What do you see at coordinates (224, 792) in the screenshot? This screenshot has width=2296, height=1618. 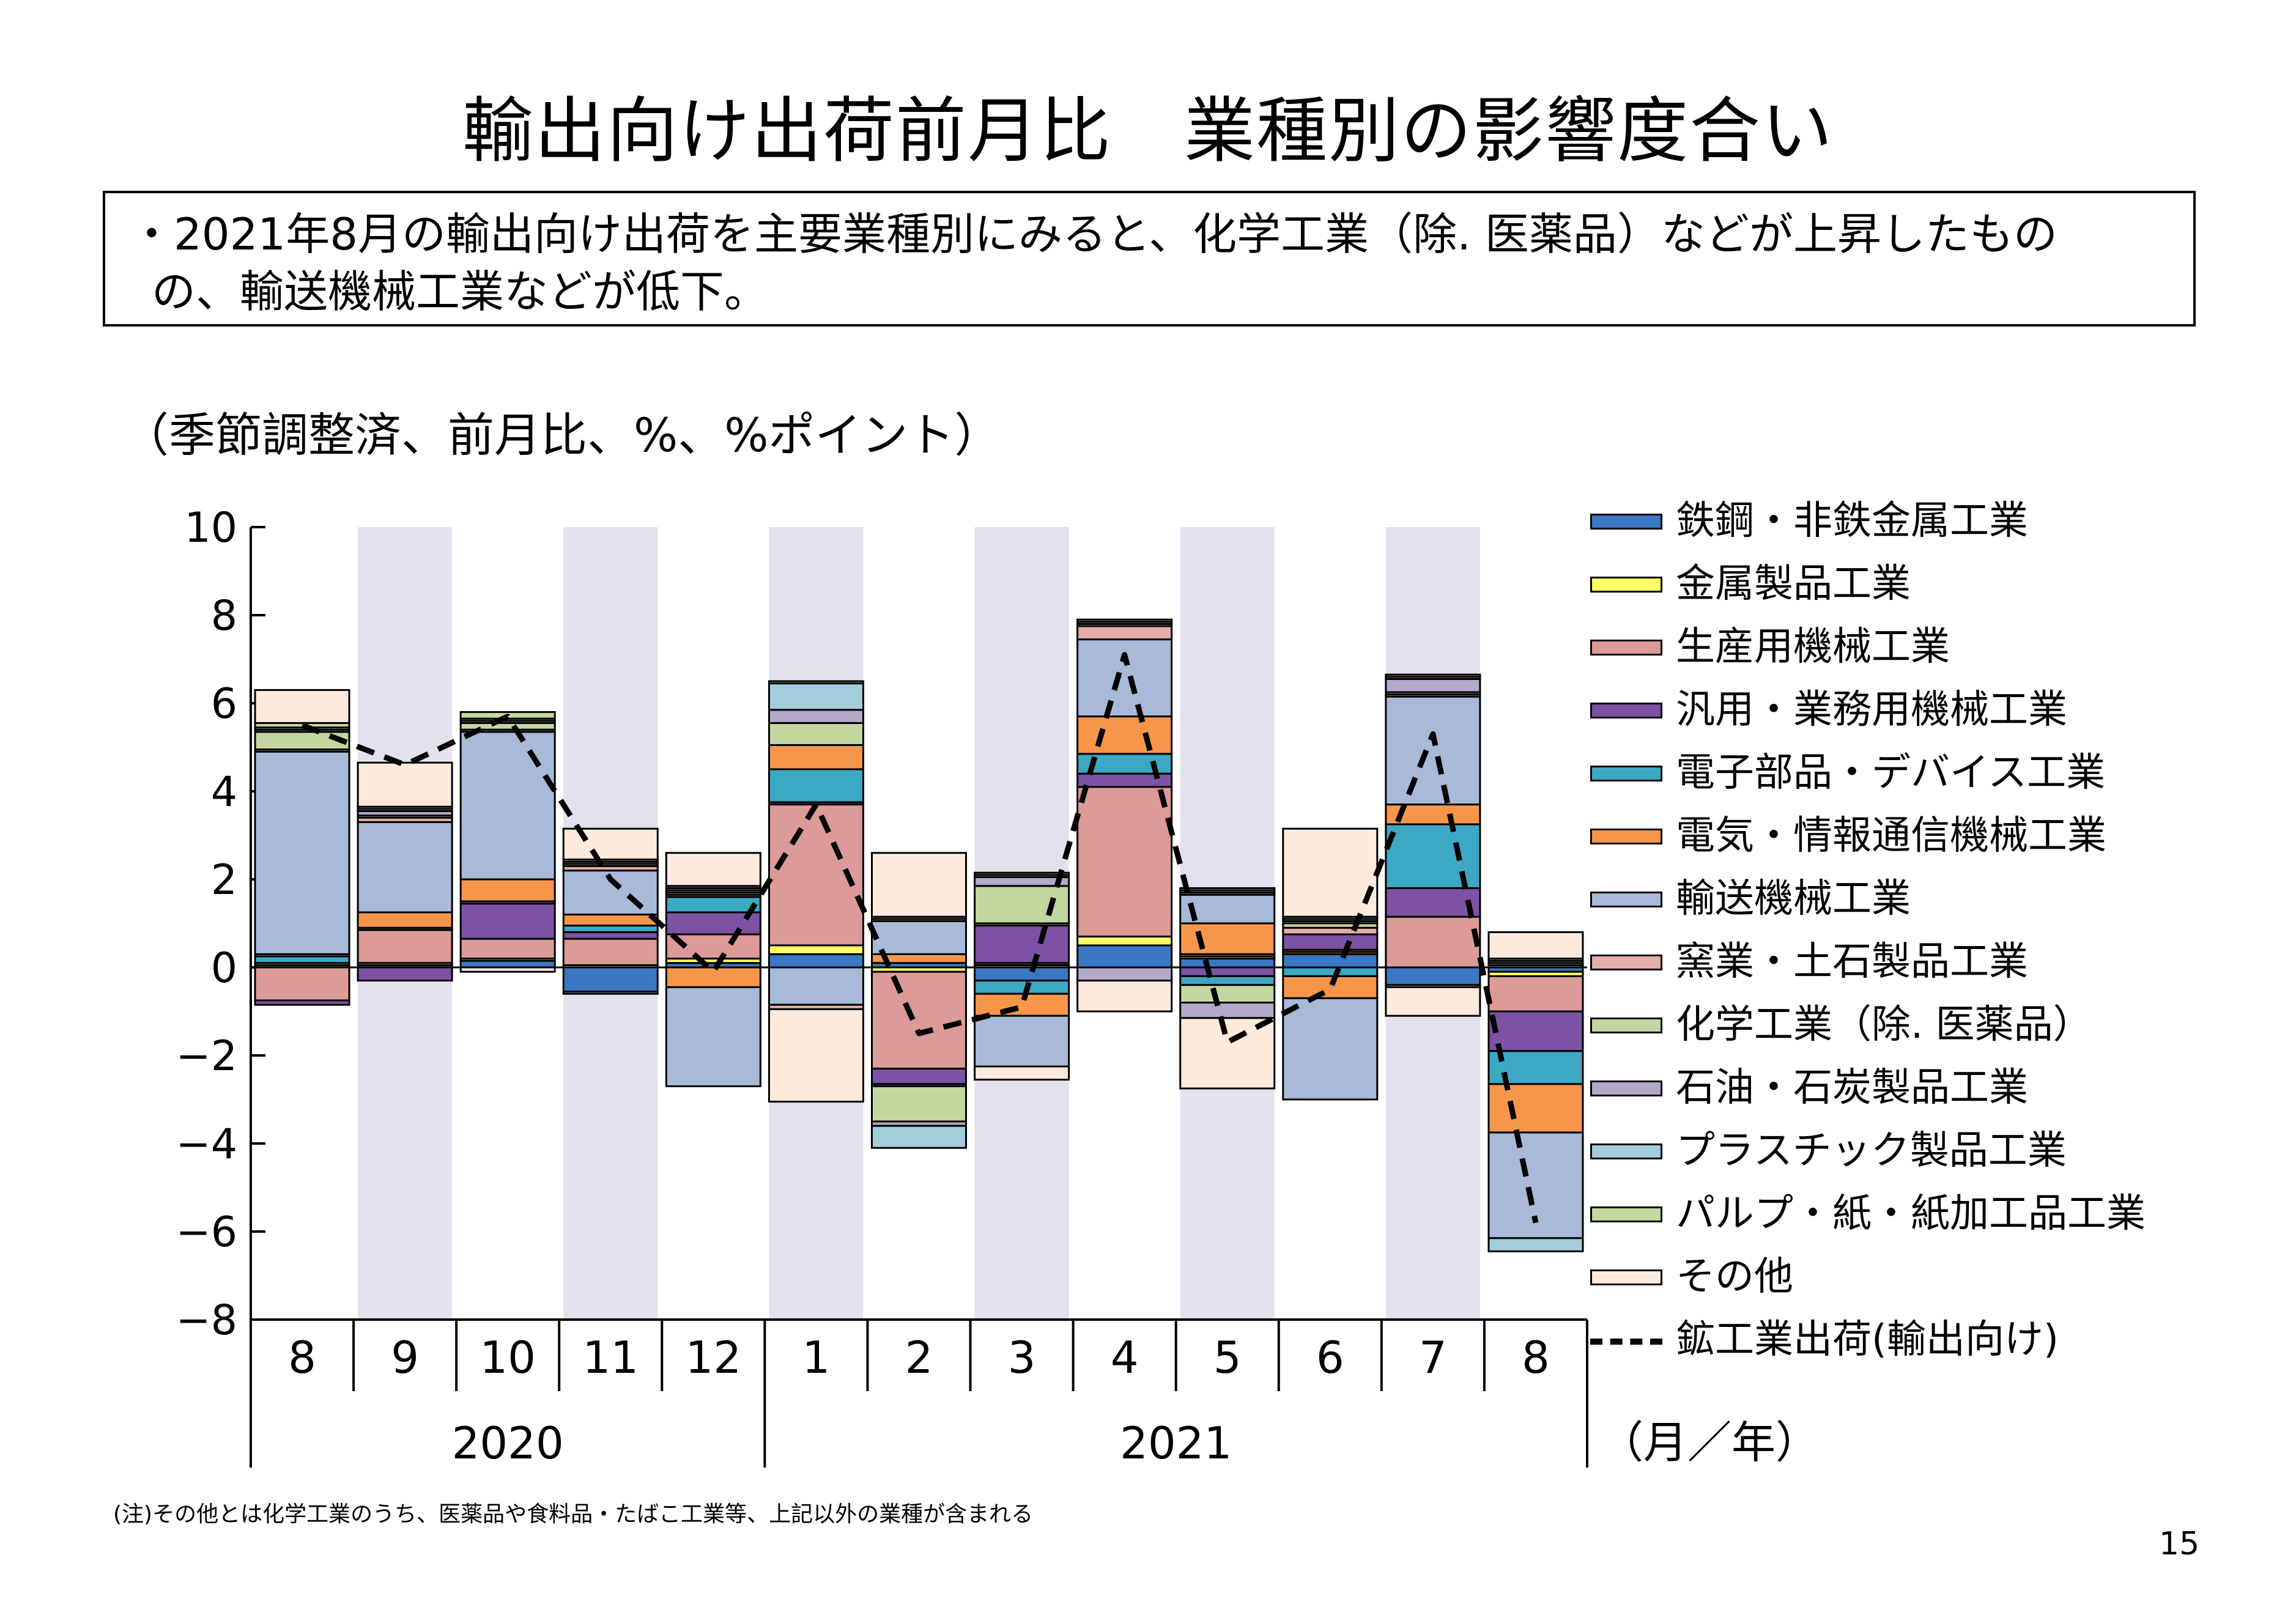 I see `y-tick-label: 4` at bounding box center [224, 792].